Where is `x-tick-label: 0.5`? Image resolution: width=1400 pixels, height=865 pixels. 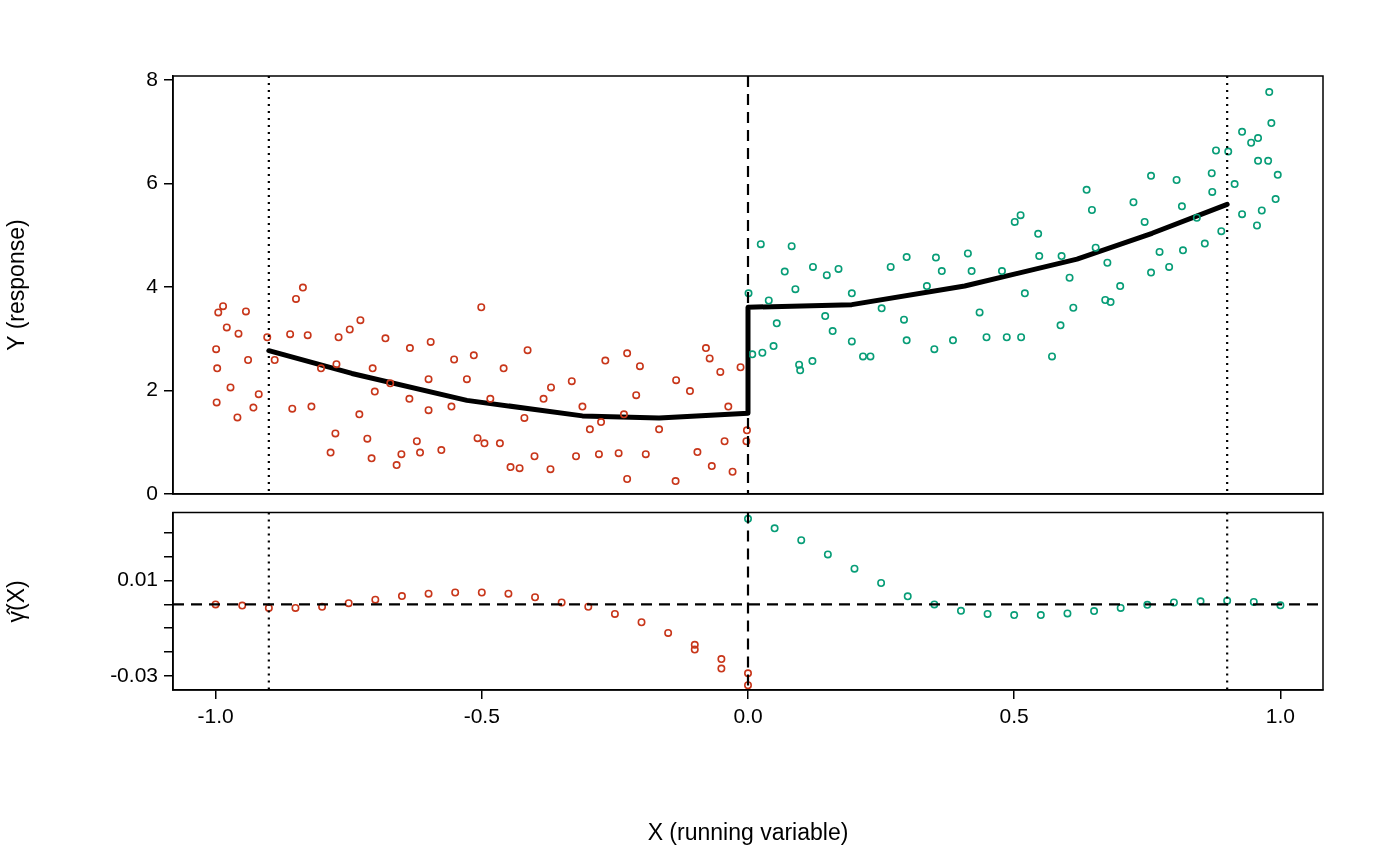
x-tick-label: 0.5 is located at coordinates (1014, 716).